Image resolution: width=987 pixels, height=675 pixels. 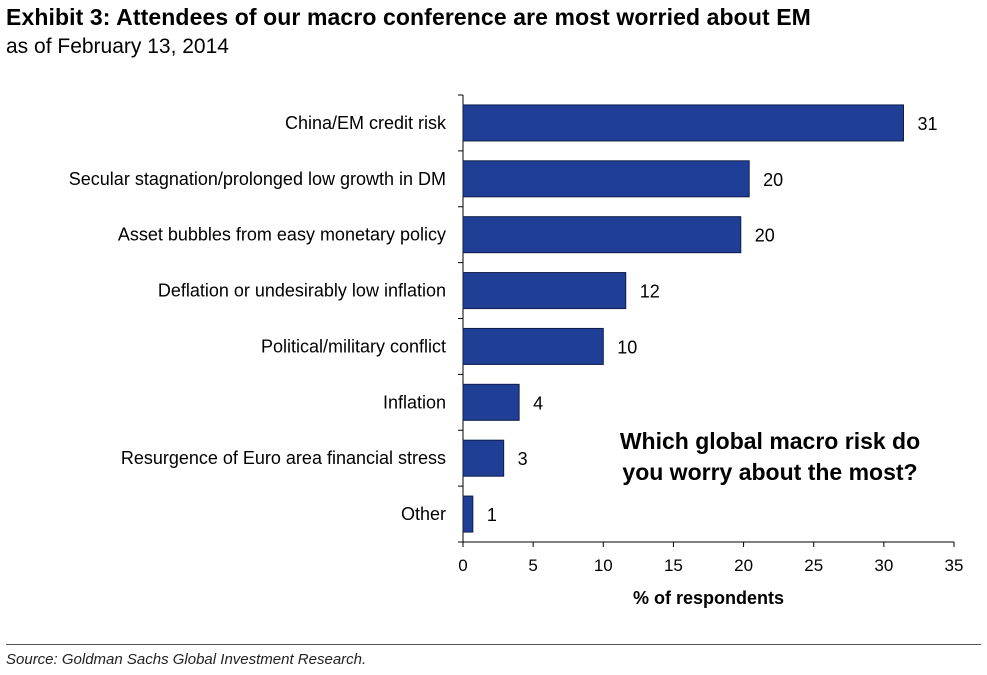 What do you see at coordinates (954, 565) in the screenshot?
I see `x-tick-label: 35` at bounding box center [954, 565].